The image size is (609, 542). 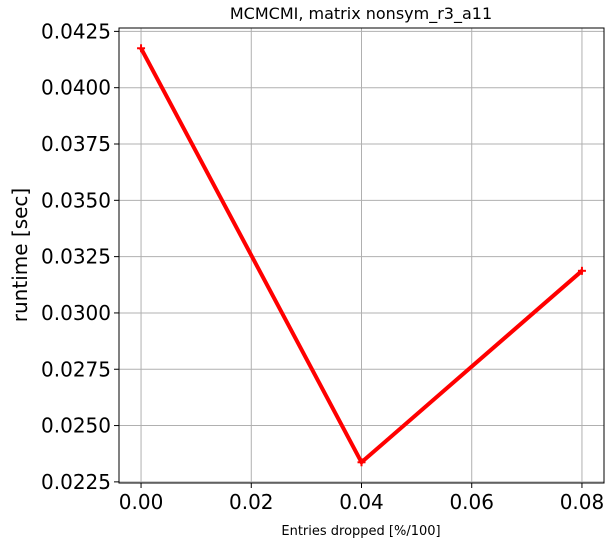 I want to click on y-tick-label: 0.0325, so click(x=76, y=257).